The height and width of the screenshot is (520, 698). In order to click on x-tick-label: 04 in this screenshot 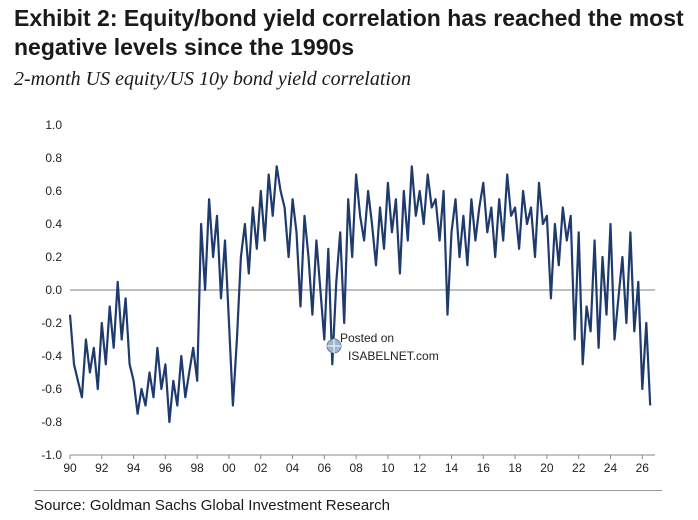, I will do `click(293, 468)`.